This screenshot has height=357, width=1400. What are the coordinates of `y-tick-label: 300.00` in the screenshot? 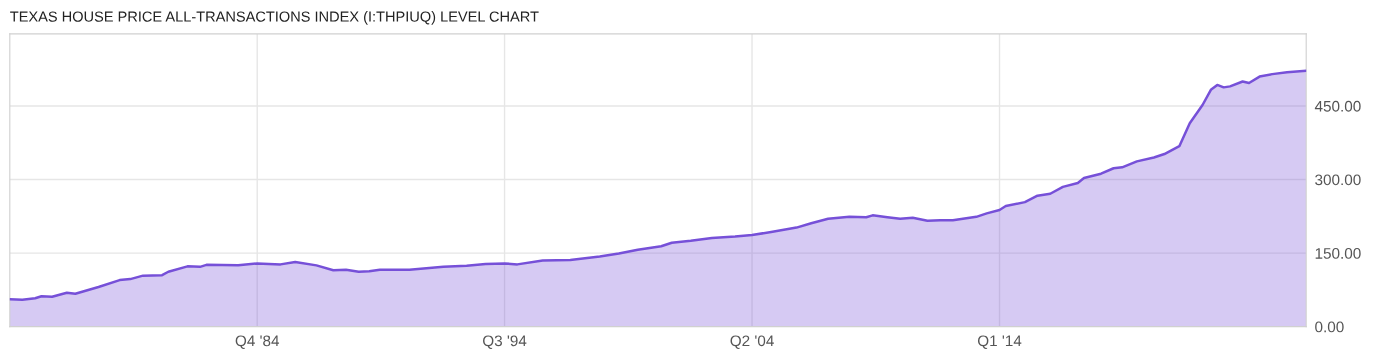 It's located at (1338, 180).